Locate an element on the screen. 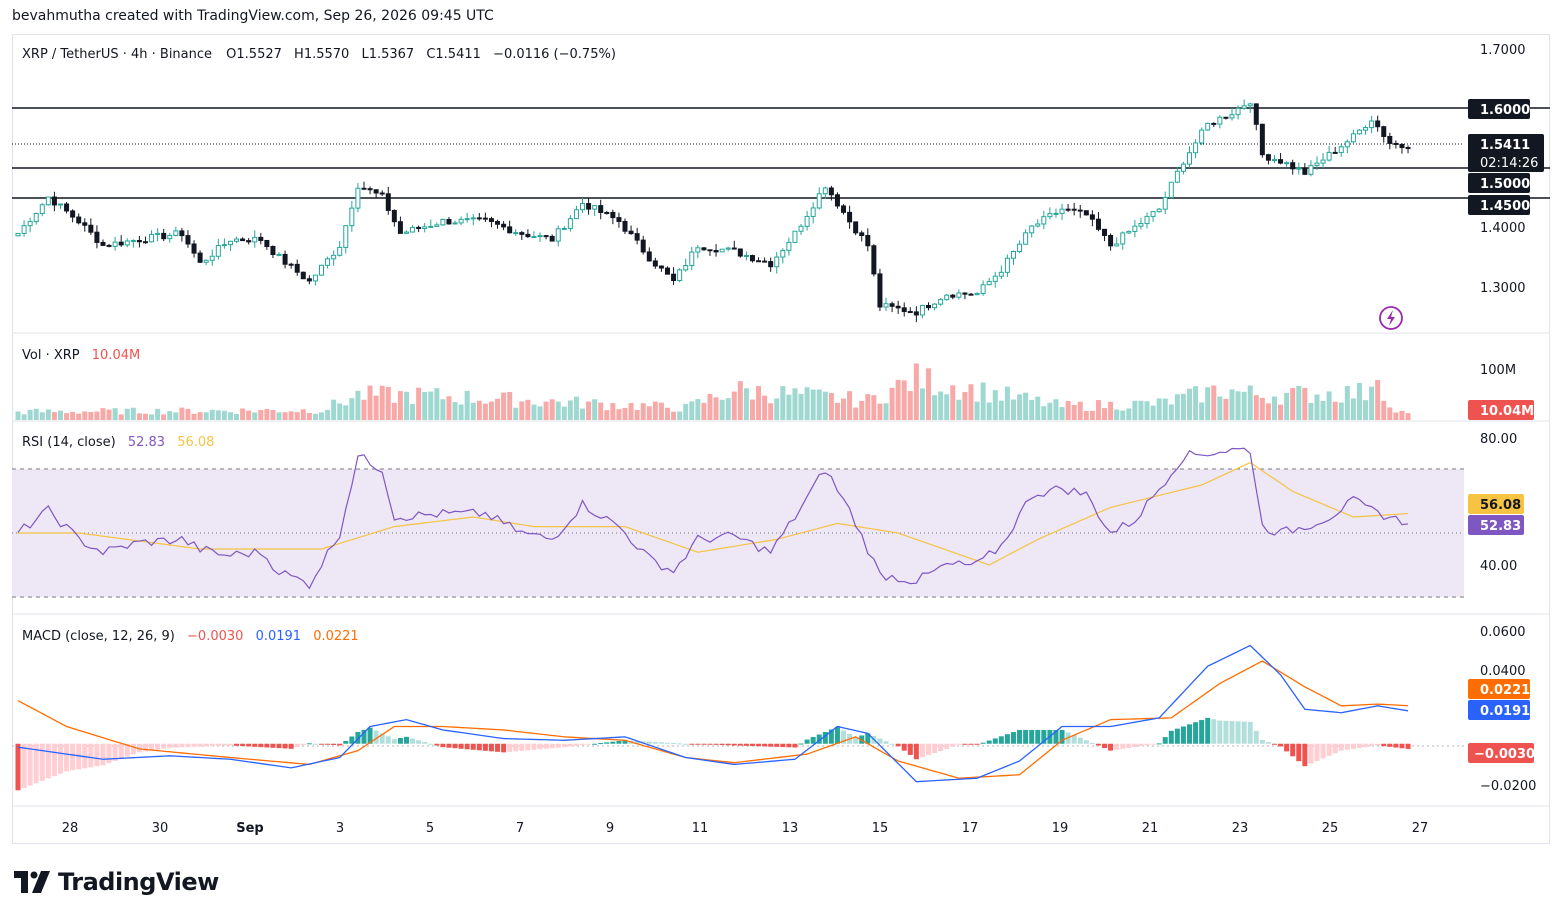  rsi-label-bg is located at coordinates (1496, 525).